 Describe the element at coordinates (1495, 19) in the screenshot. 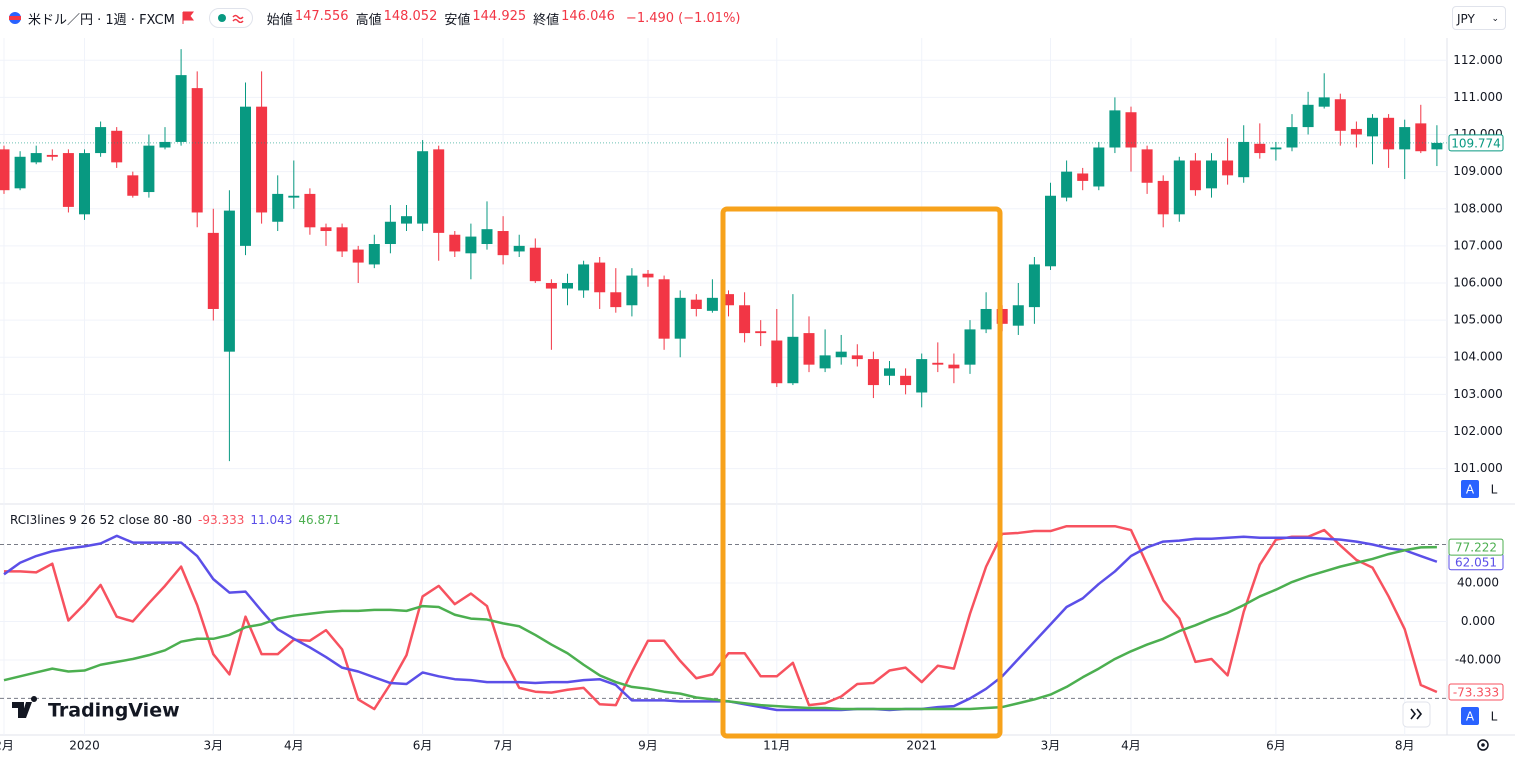

I see `dropdown-arrow: ⌄` at that location.